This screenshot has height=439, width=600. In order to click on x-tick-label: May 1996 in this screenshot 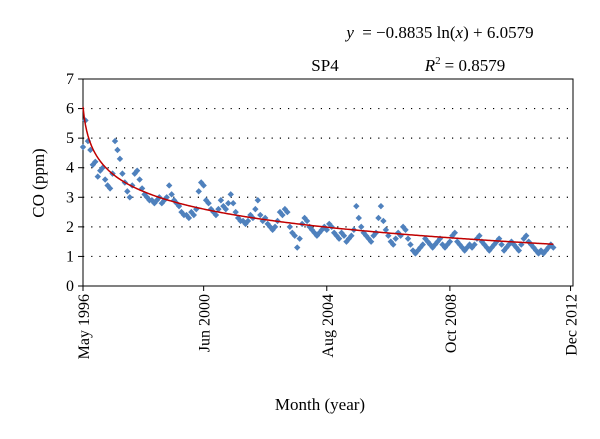, I will do `click(84, 326)`.